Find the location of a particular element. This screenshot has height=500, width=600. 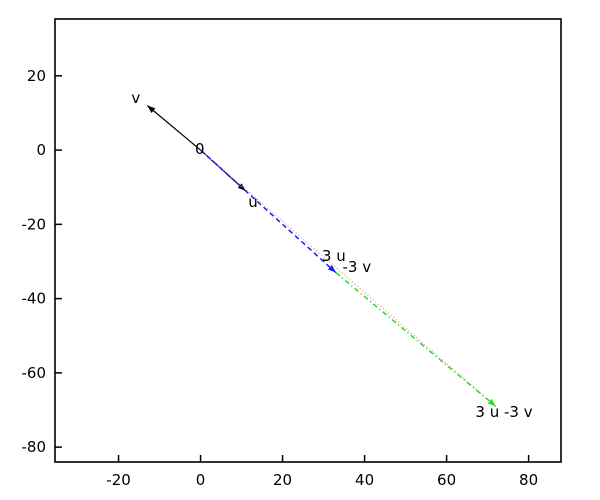

plot-label: v is located at coordinates (135, 98).